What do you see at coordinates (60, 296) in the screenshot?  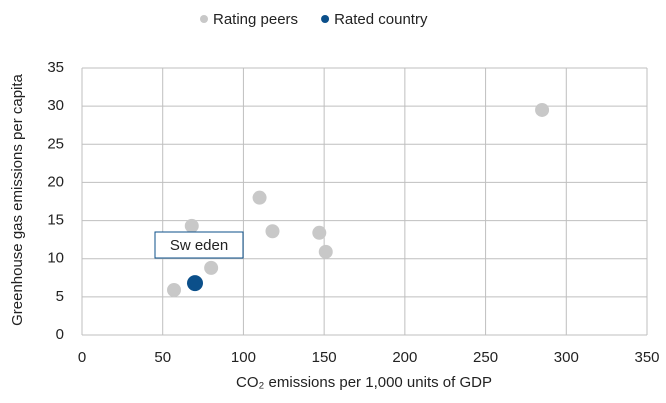 I see `y-tick-label: 5` at bounding box center [60, 296].